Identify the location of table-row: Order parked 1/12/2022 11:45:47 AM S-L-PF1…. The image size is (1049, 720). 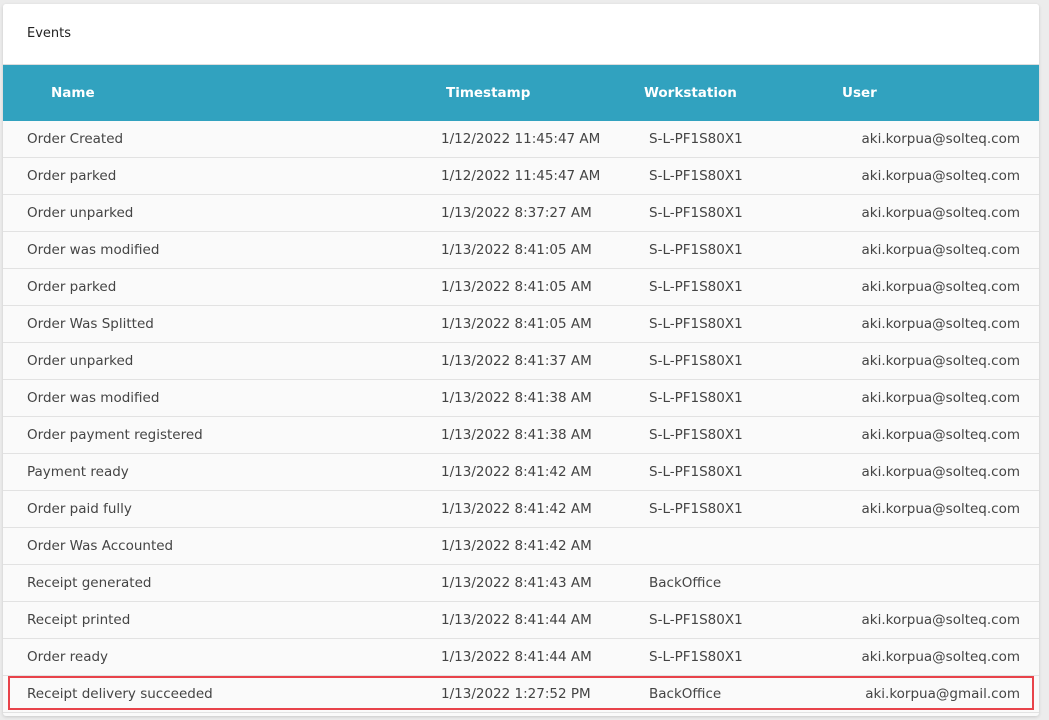
(521, 176).